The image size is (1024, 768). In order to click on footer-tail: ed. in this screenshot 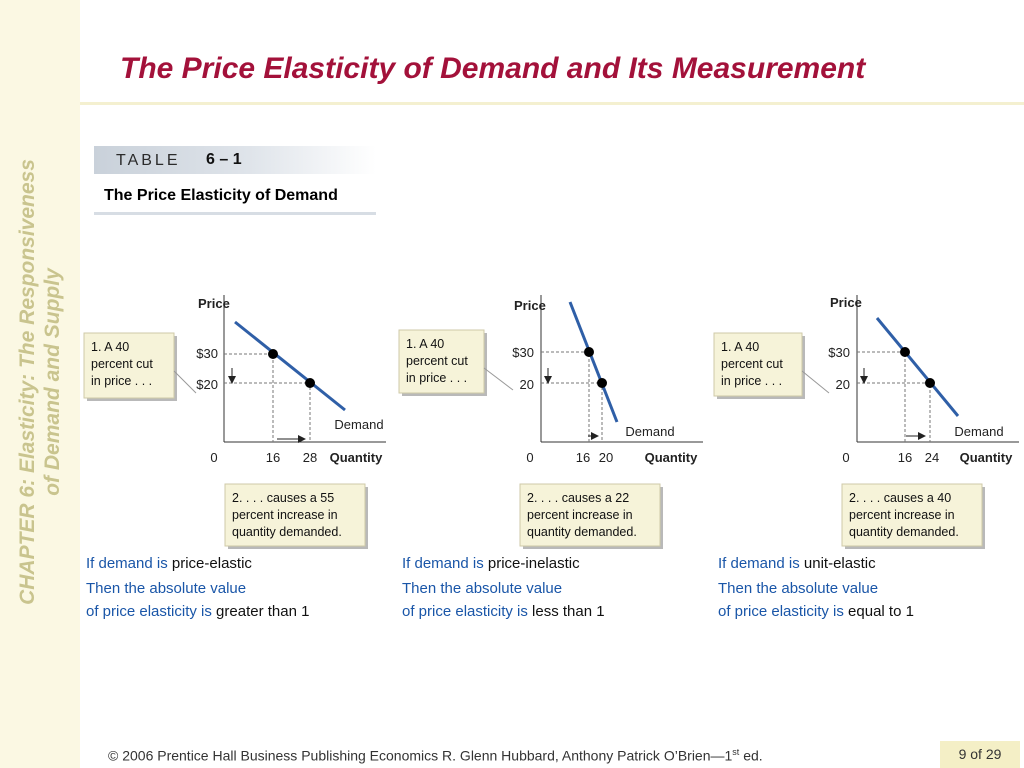, I will do `click(751, 755)`.